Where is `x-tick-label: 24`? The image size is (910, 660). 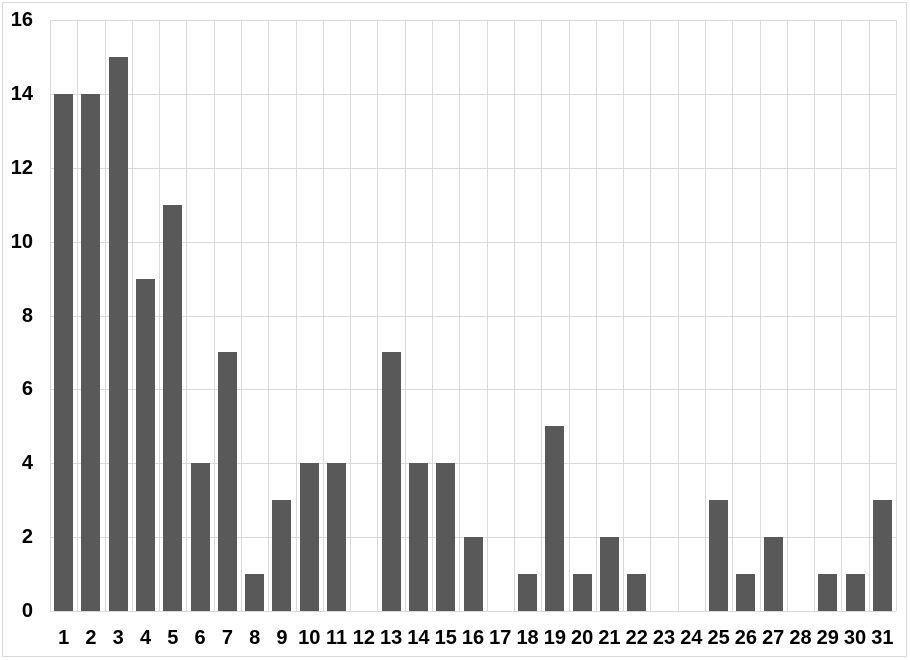
x-tick-label: 24 is located at coordinates (691, 638).